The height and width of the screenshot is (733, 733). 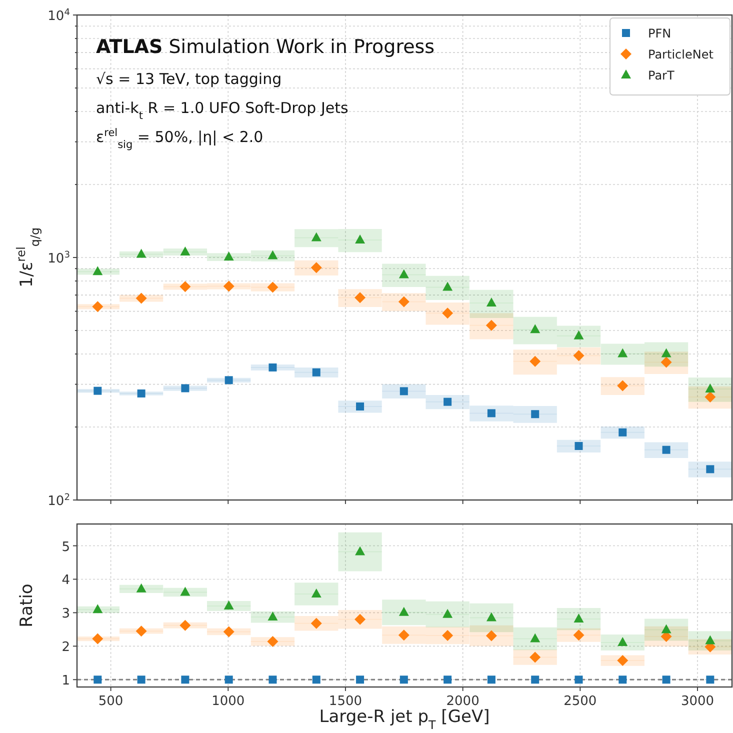 I want to click on x-tick-label: 2500, so click(x=580, y=701).